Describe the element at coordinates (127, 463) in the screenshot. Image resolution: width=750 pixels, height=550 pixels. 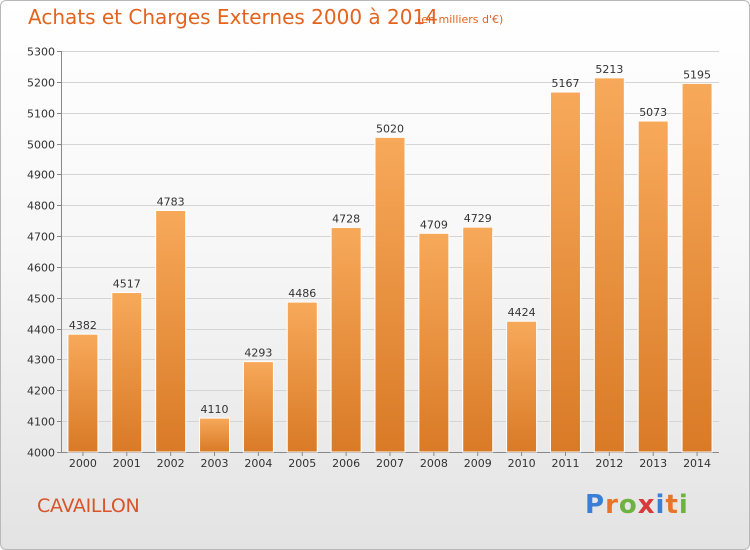
I see `x-tick-label: 2001` at that location.